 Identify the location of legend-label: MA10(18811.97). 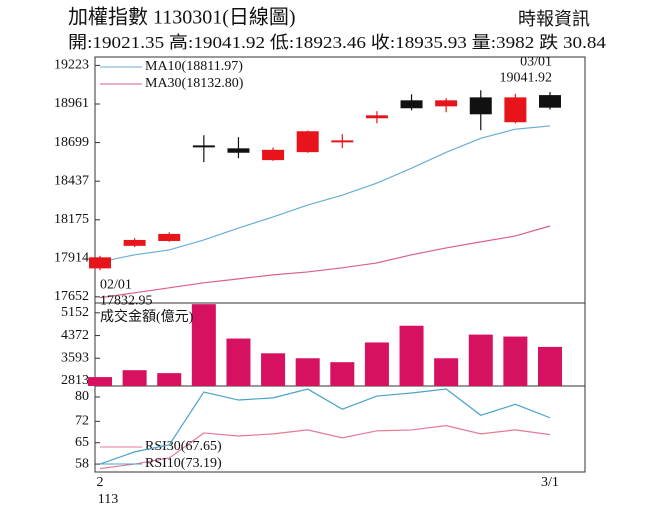
(194, 66).